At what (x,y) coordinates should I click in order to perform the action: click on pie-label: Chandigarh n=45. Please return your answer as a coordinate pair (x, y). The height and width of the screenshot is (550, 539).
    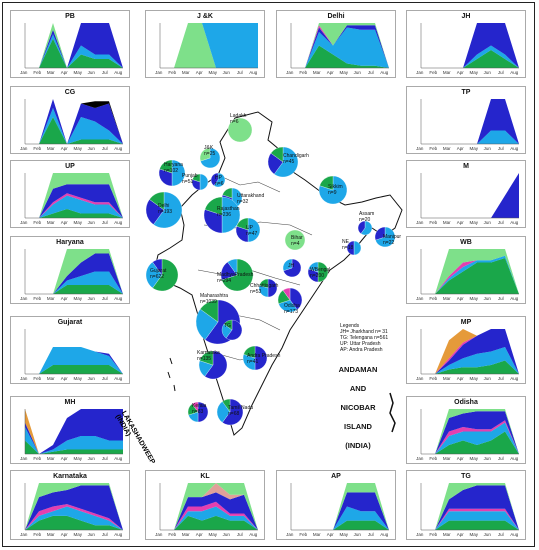
    Looking at the image, I should click on (296, 159).